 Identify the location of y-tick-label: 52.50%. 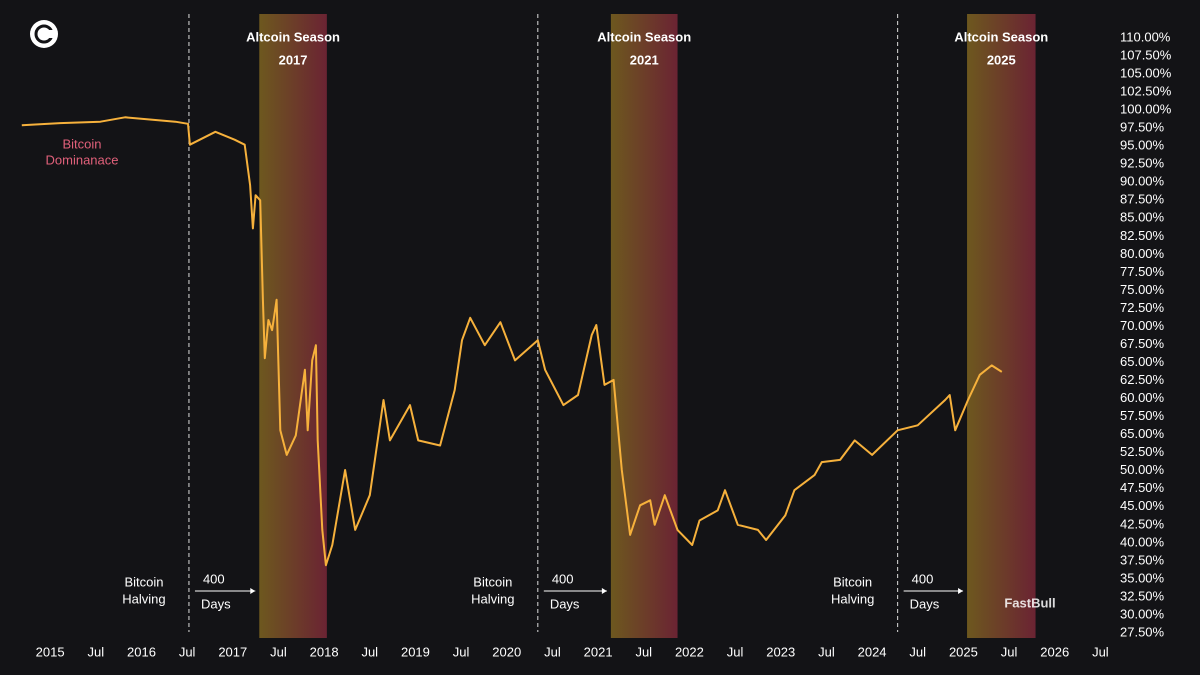
(1142, 451).